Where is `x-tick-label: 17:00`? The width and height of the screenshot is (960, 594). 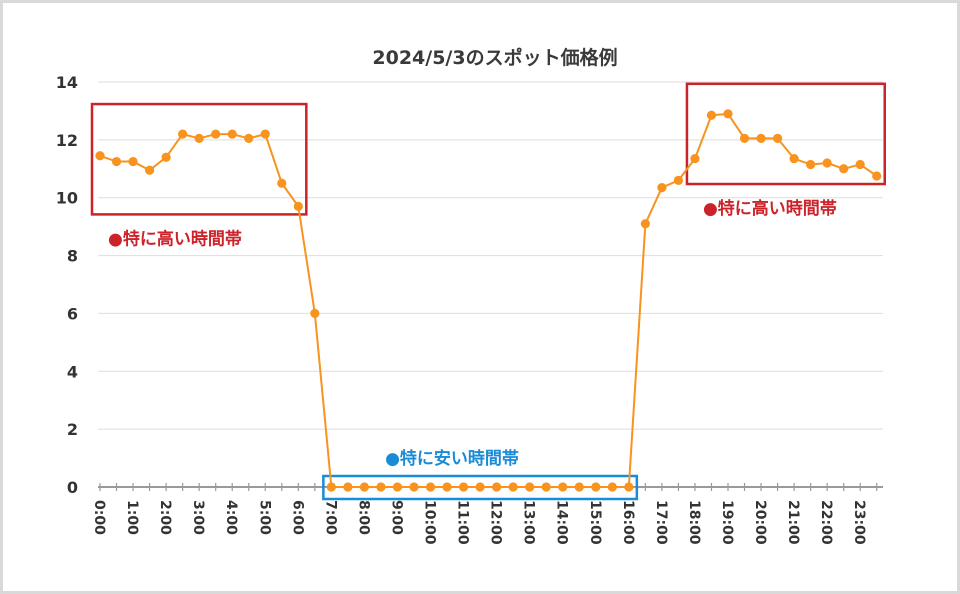 x-tick-label: 17:00 is located at coordinates (661, 522).